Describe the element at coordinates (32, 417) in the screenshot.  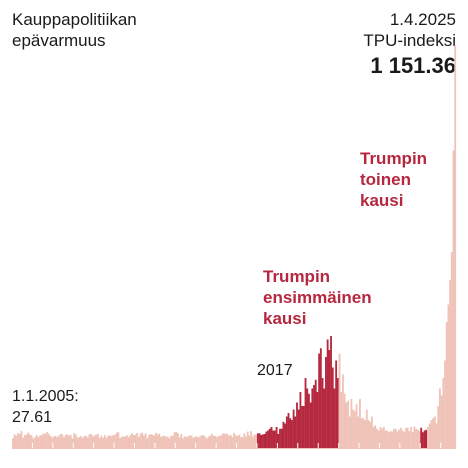
I see `start-value-label: 27.61` at that location.